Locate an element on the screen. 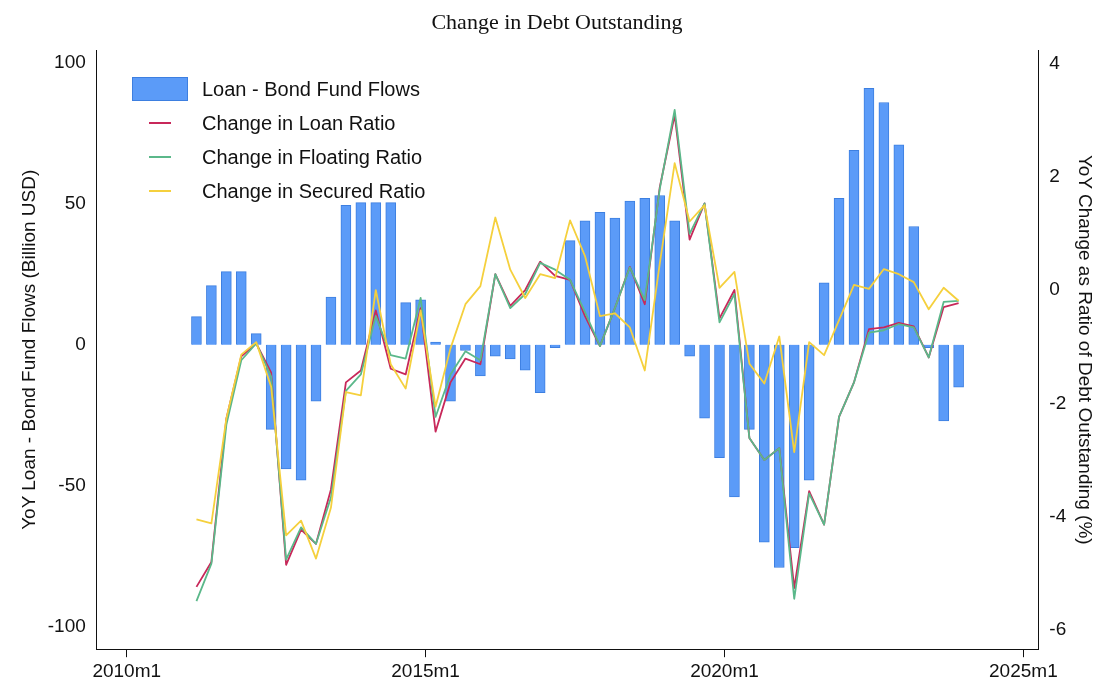  y-tick-label: 50 is located at coordinates (75, 203).